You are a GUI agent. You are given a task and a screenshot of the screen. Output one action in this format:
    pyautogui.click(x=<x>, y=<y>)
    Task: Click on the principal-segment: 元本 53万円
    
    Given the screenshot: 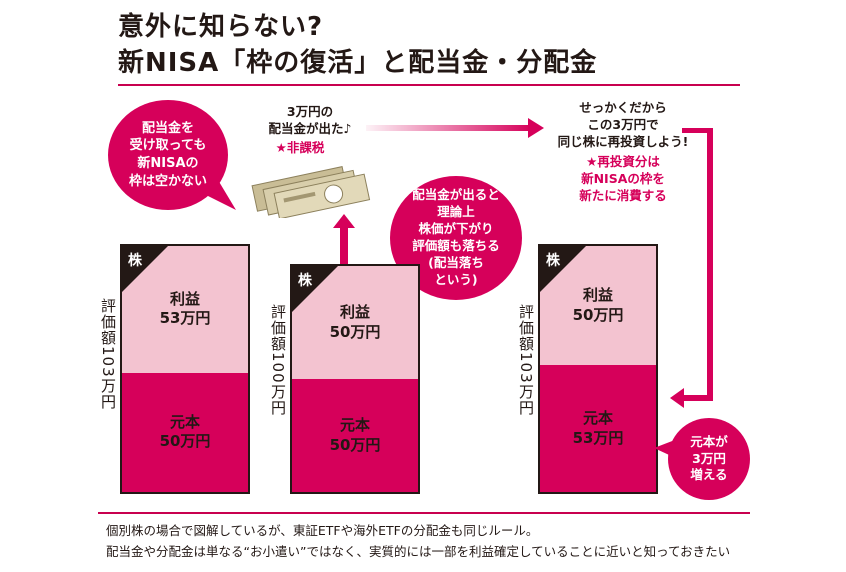 What is the action you would take?
    pyautogui.click(x=598, y=428)
    